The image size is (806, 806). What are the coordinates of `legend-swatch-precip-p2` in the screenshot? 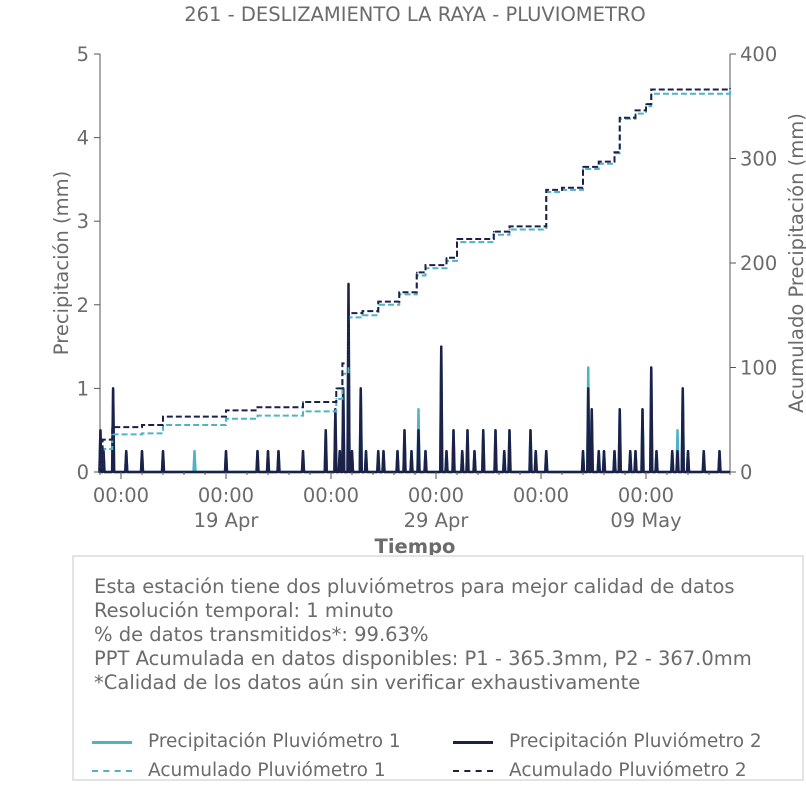 It's located at (473, 742).